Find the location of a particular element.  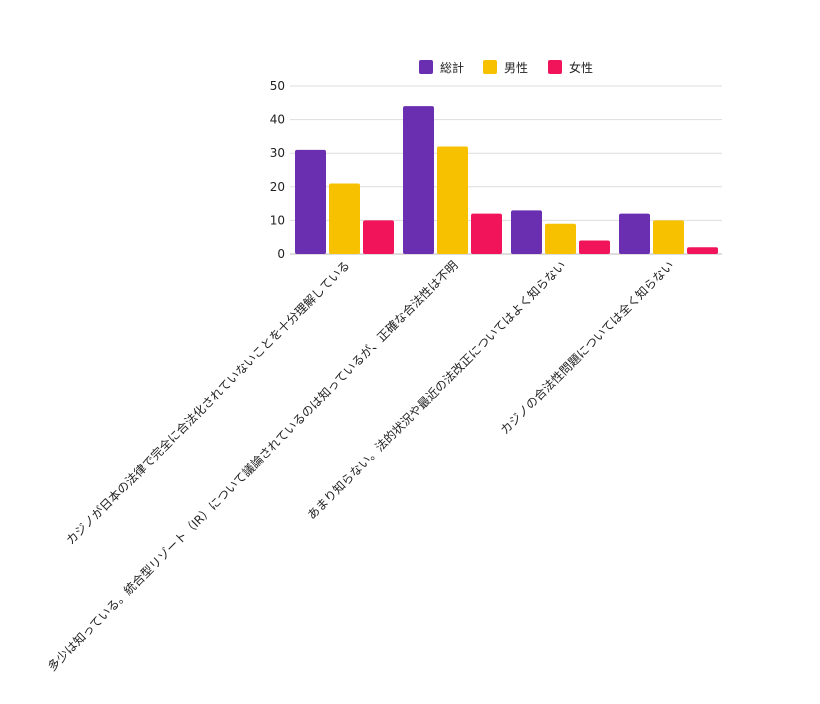

legend-item: 男性 is located at coordinates (505, 67).